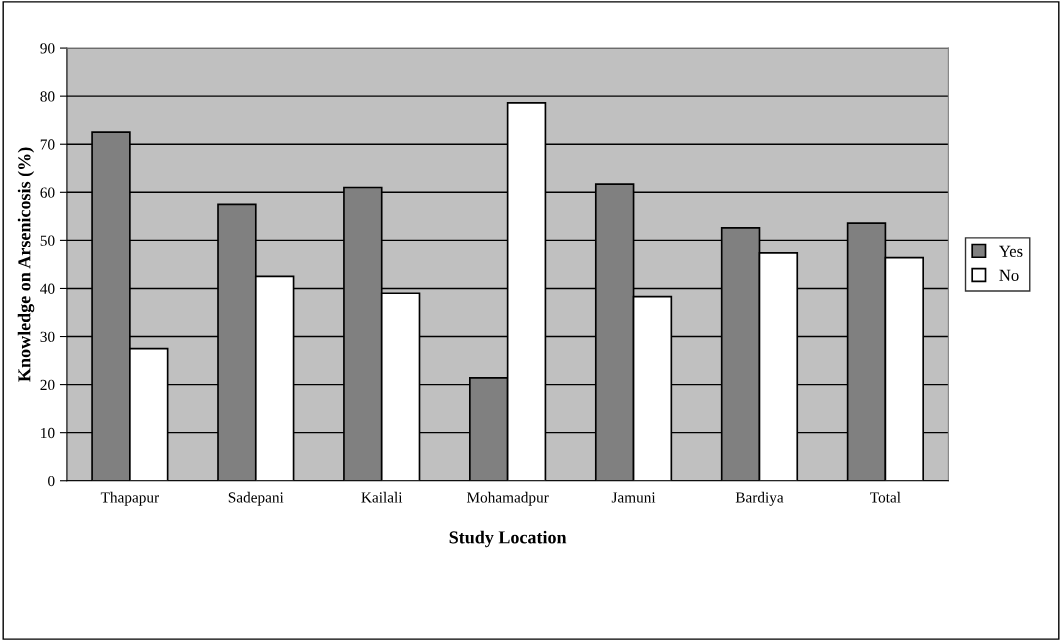 The height and width of the screenshot is (641, 1062). What do you see at coordinates (47, 385) in the screenshot?
I see `y-tick-label: 20` at bounding box center [47, 385].